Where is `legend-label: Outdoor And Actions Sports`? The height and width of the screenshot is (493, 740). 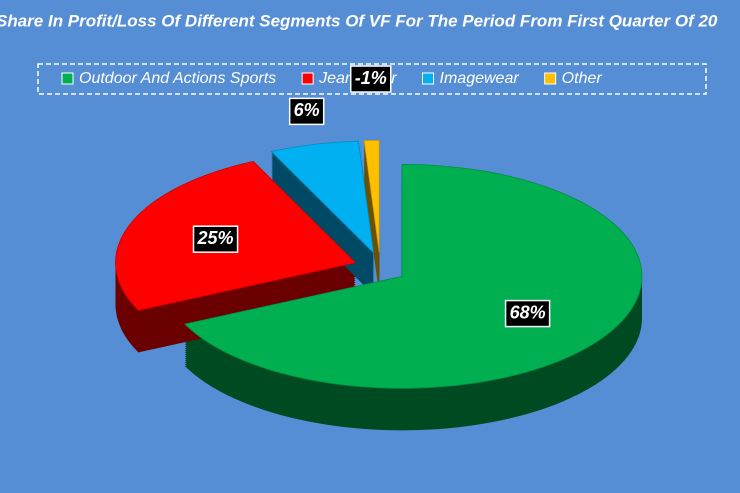
legend-label: Outdoor And Actions Sports is located at coordinates (177, 78).